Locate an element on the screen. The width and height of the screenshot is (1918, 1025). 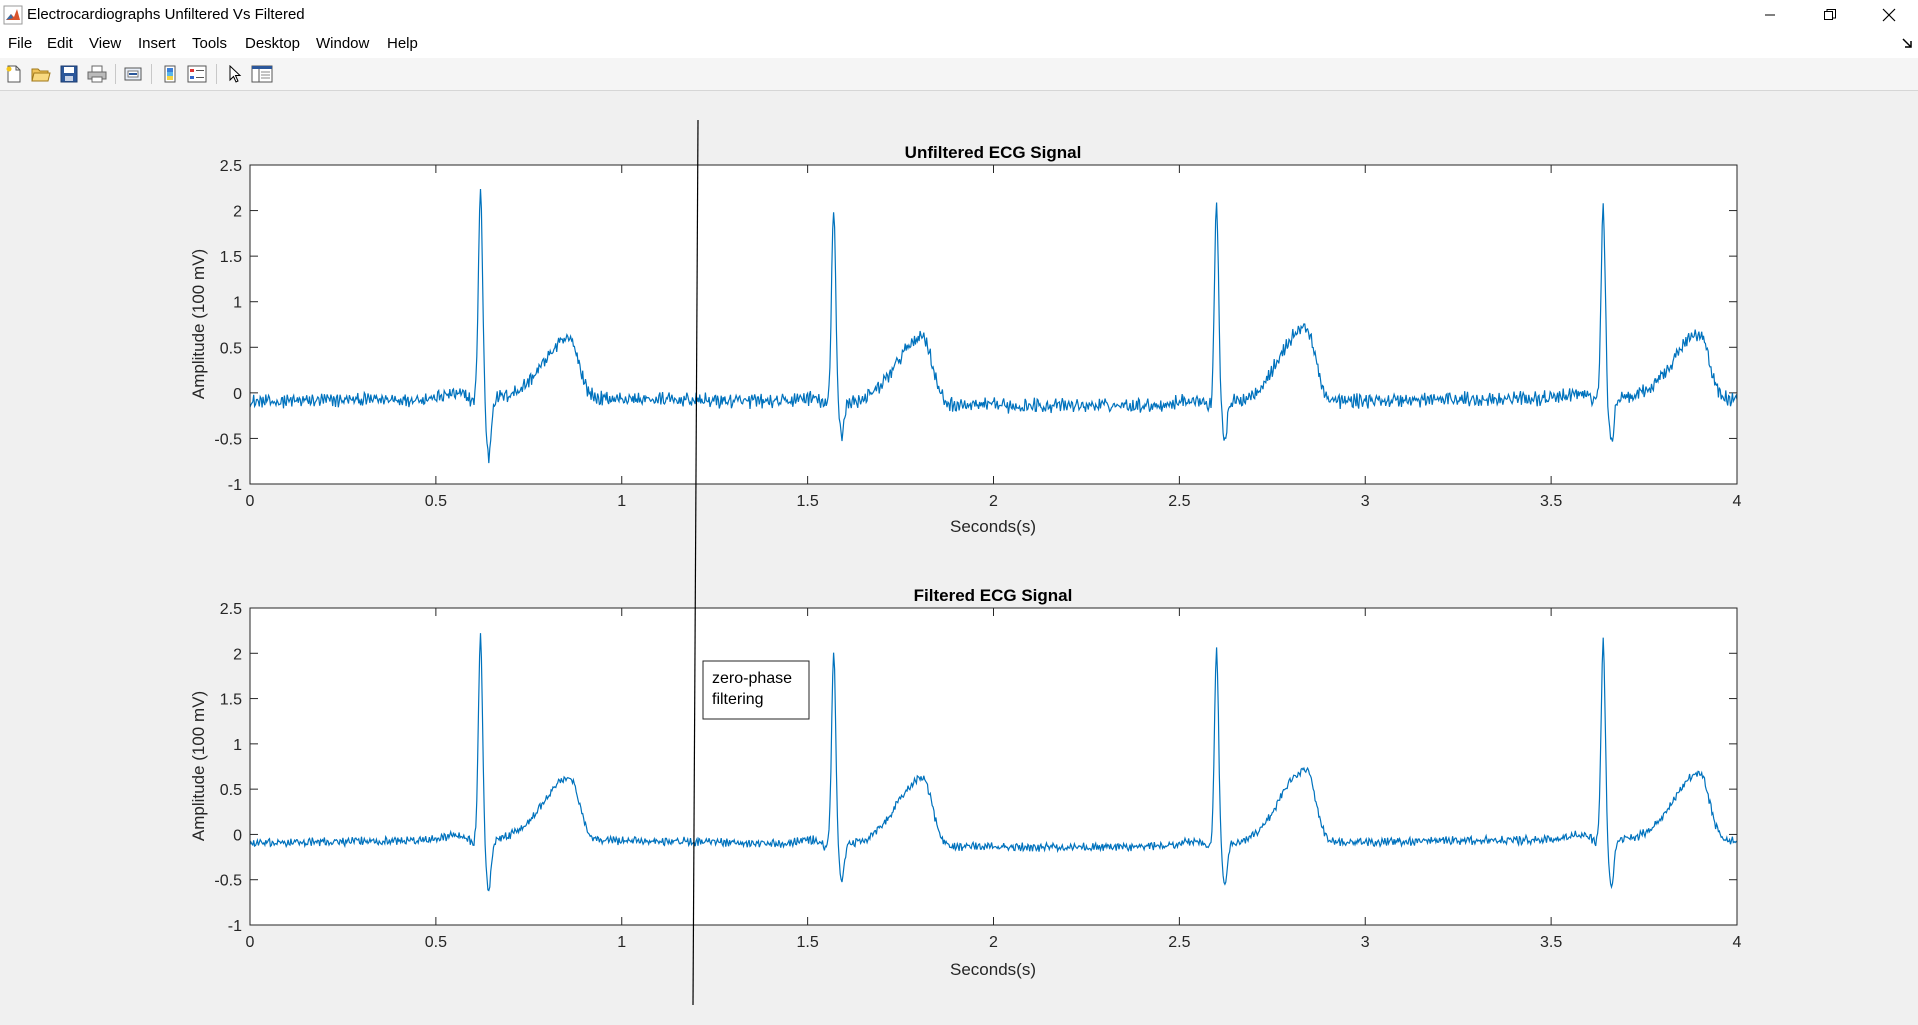
property-inspector-icon is located at coordinates (262, 74).